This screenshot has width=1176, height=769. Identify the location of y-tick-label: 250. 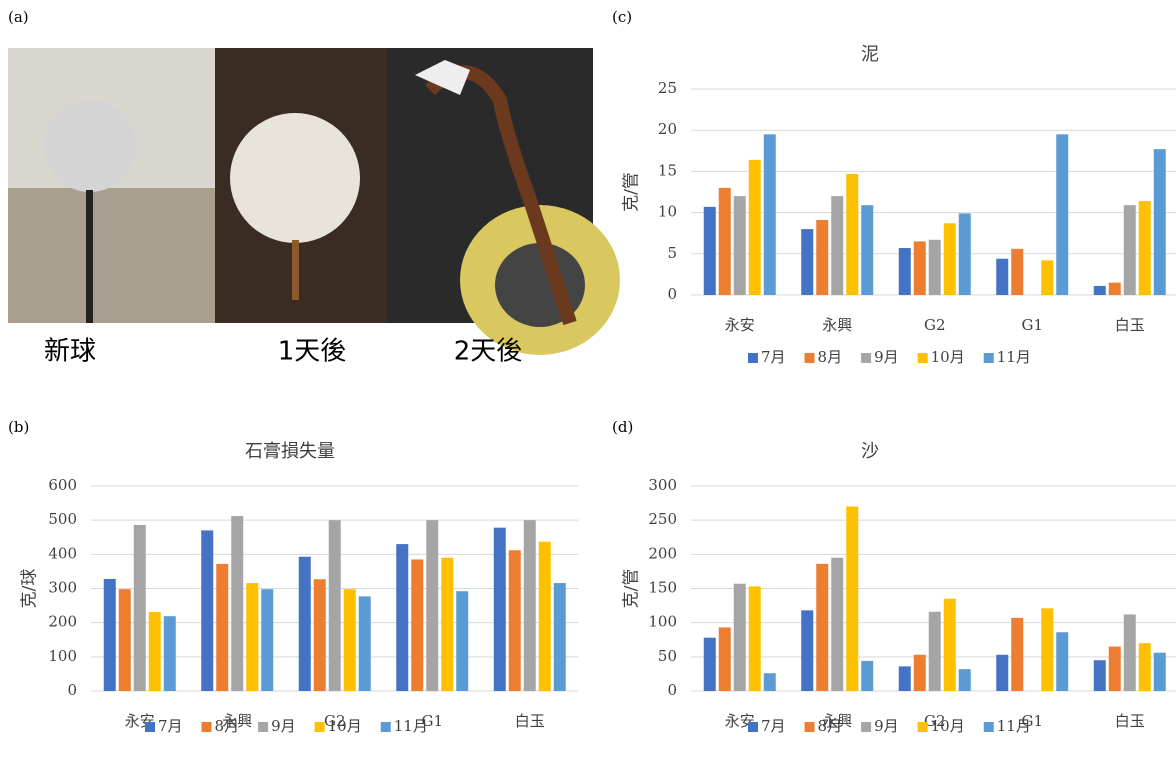
(662, 519).